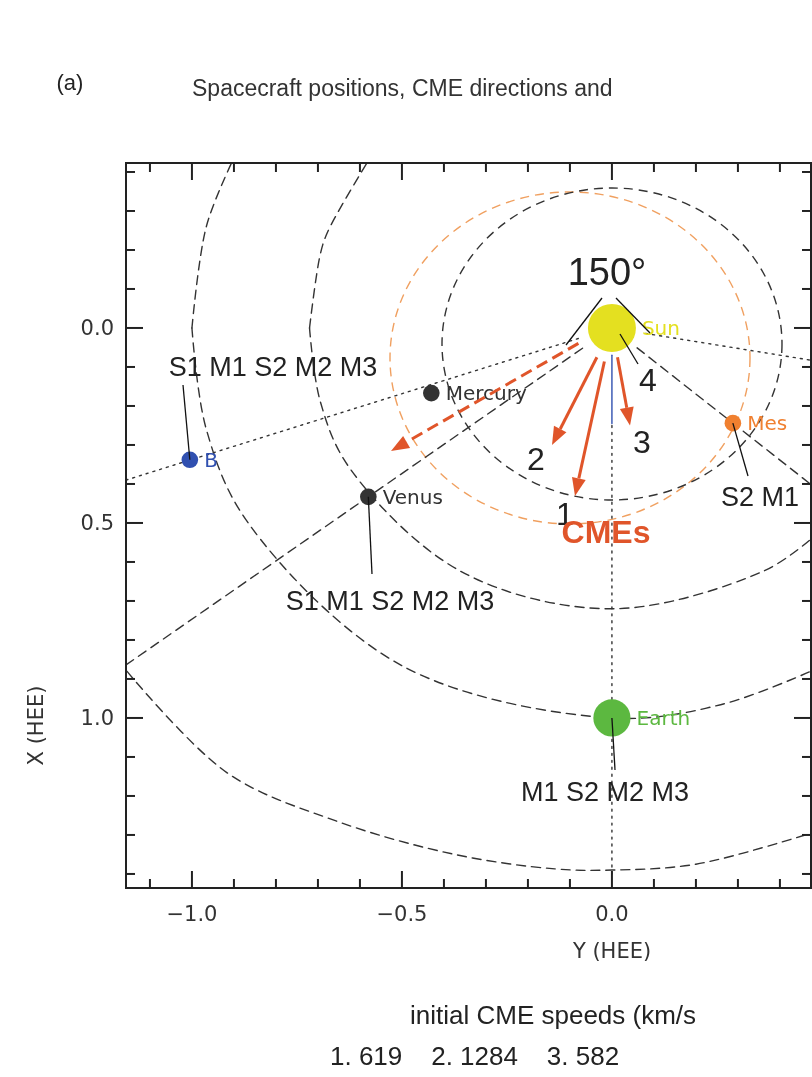 The width and height of the screenshot is (812, 1077). What do you see at coordinates (553, 1015) in the screenshot?
I see `text: initial CME speeds (km/s` at bounding box center [553, 1015].